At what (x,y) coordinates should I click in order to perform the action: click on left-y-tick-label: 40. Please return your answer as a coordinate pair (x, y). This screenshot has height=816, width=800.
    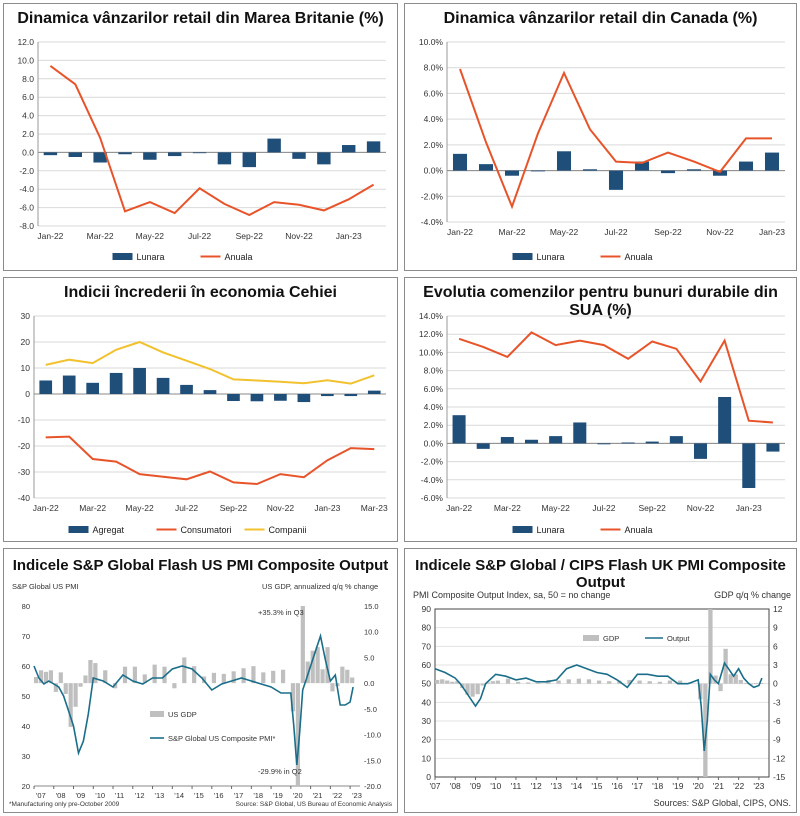
    Looking at the image, I should click on (26, 726).